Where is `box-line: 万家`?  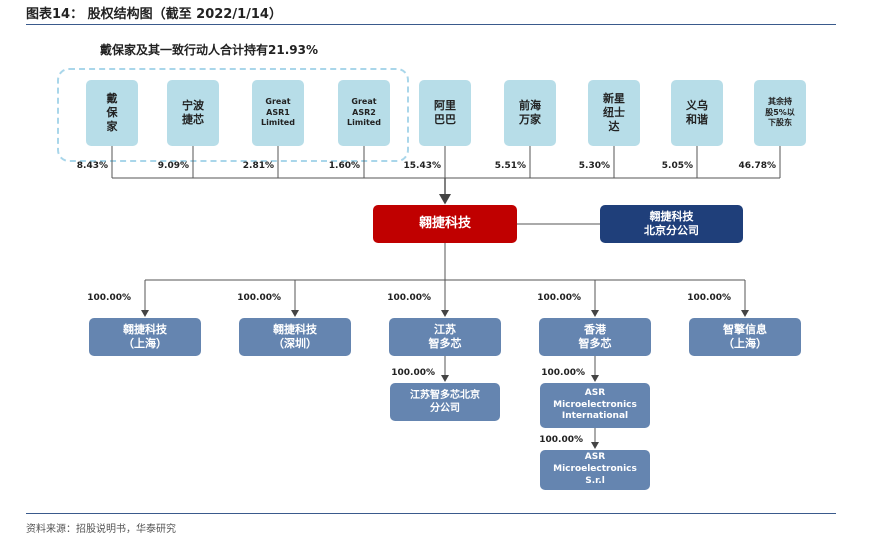 box-line: 万家 is located at coordinates (530, 119).